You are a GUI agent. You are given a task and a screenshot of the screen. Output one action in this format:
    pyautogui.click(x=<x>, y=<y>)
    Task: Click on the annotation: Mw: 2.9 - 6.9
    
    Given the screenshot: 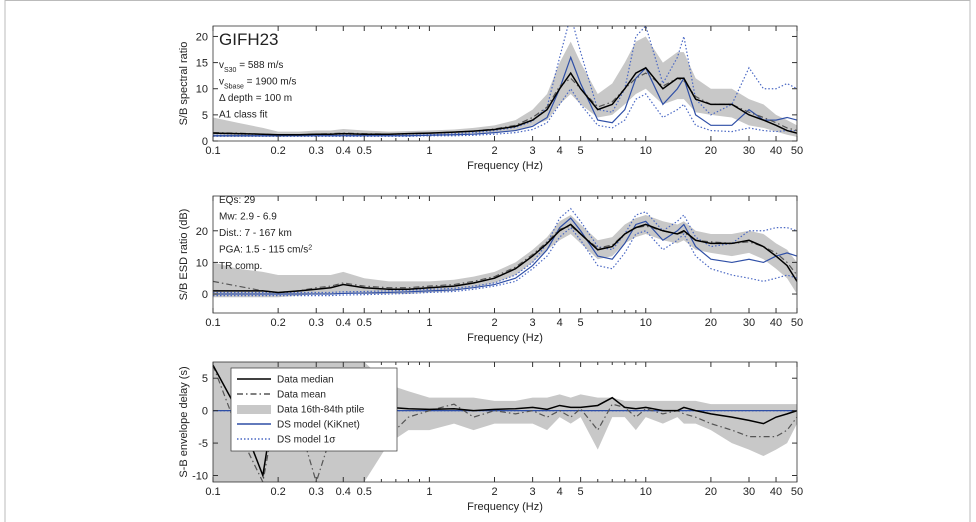 What is the action you would take?
    pyautogui.click(x=248, y=217)
    